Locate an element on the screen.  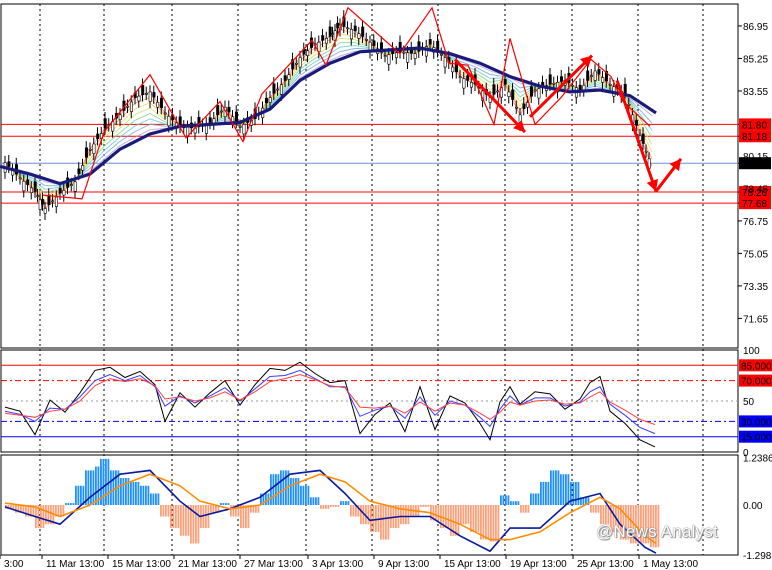
x-label-4: 27 Mar 13:00 is located at coordinates (273, 564).